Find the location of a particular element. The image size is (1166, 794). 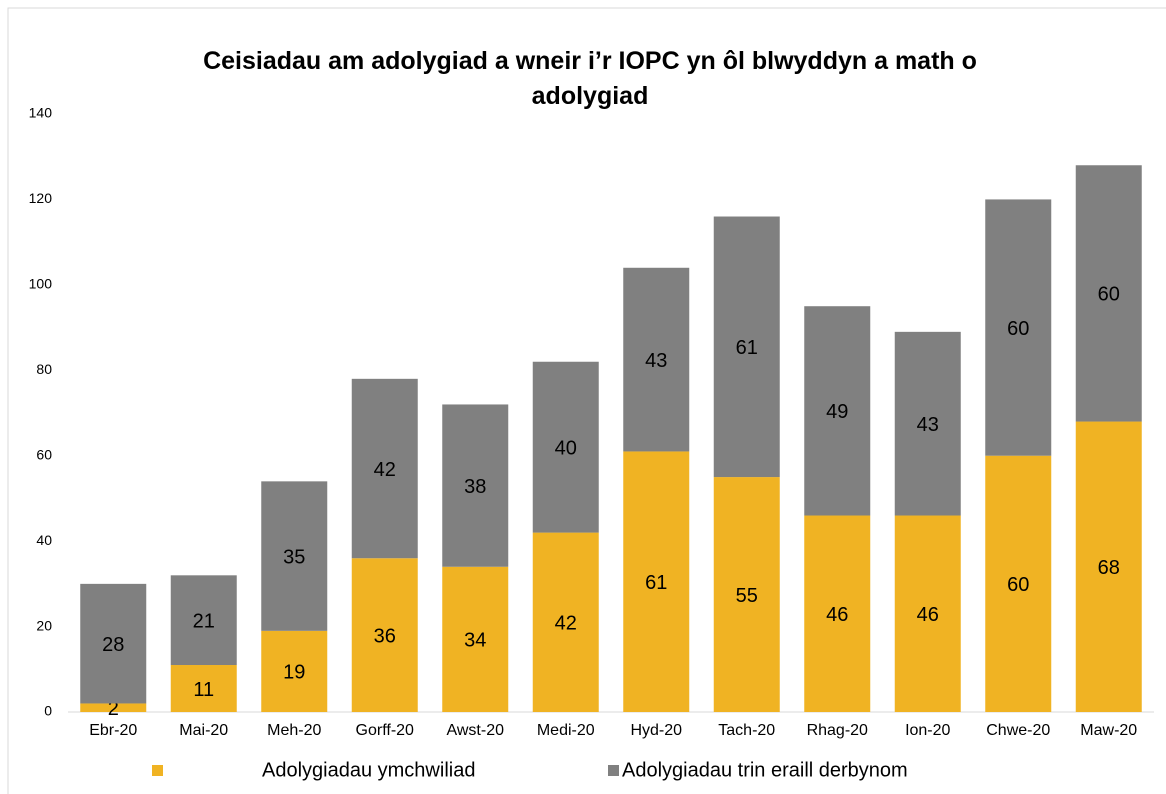

data-label: 19 is located at coordinates (294, 673).